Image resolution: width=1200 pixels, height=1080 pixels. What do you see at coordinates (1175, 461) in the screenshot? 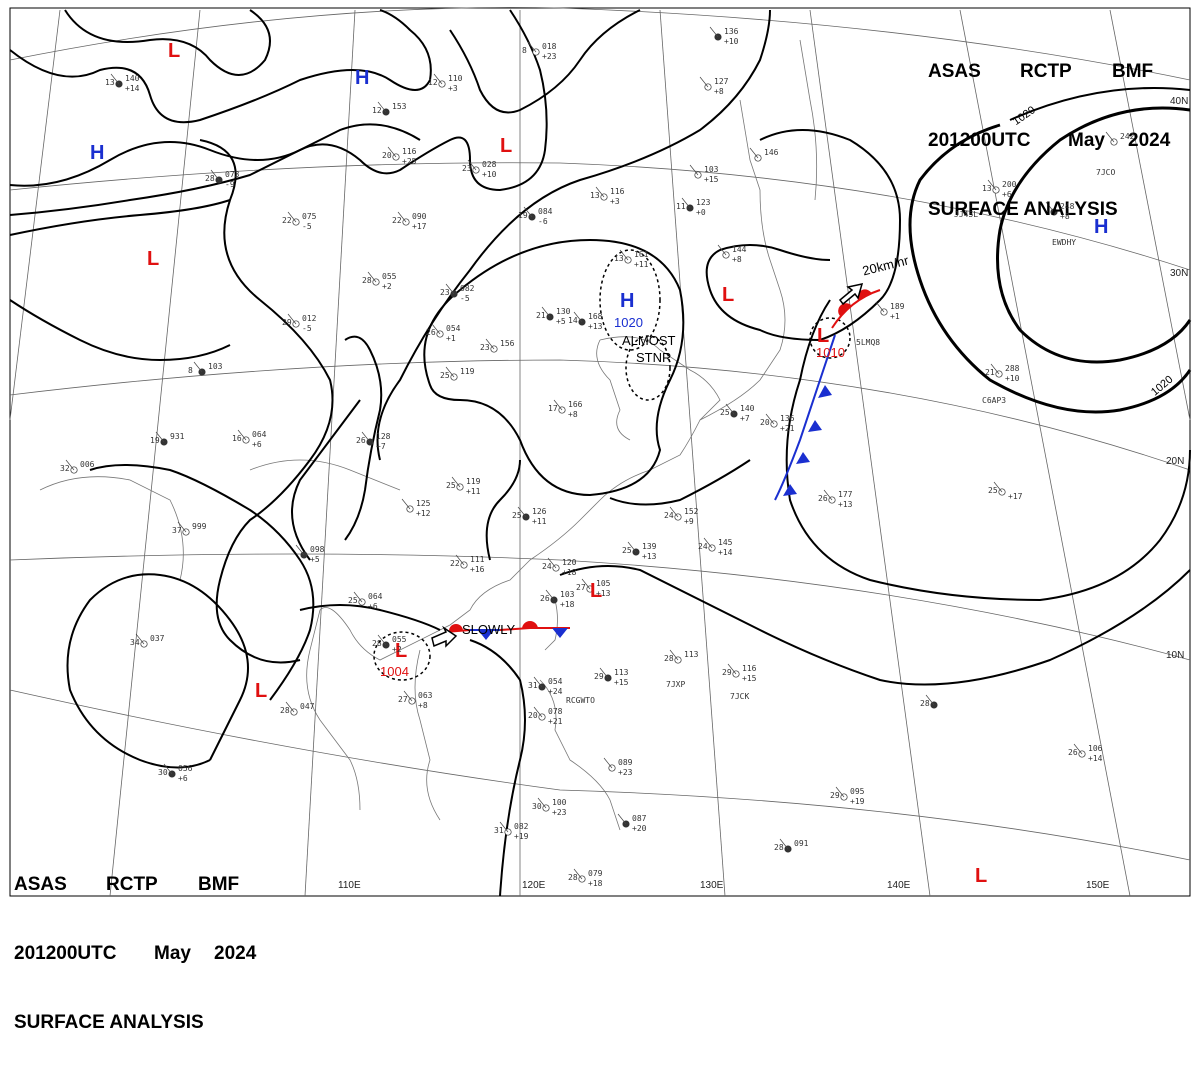
I see `lat-label-20n: 20N` at bounding box center [1175, 461].